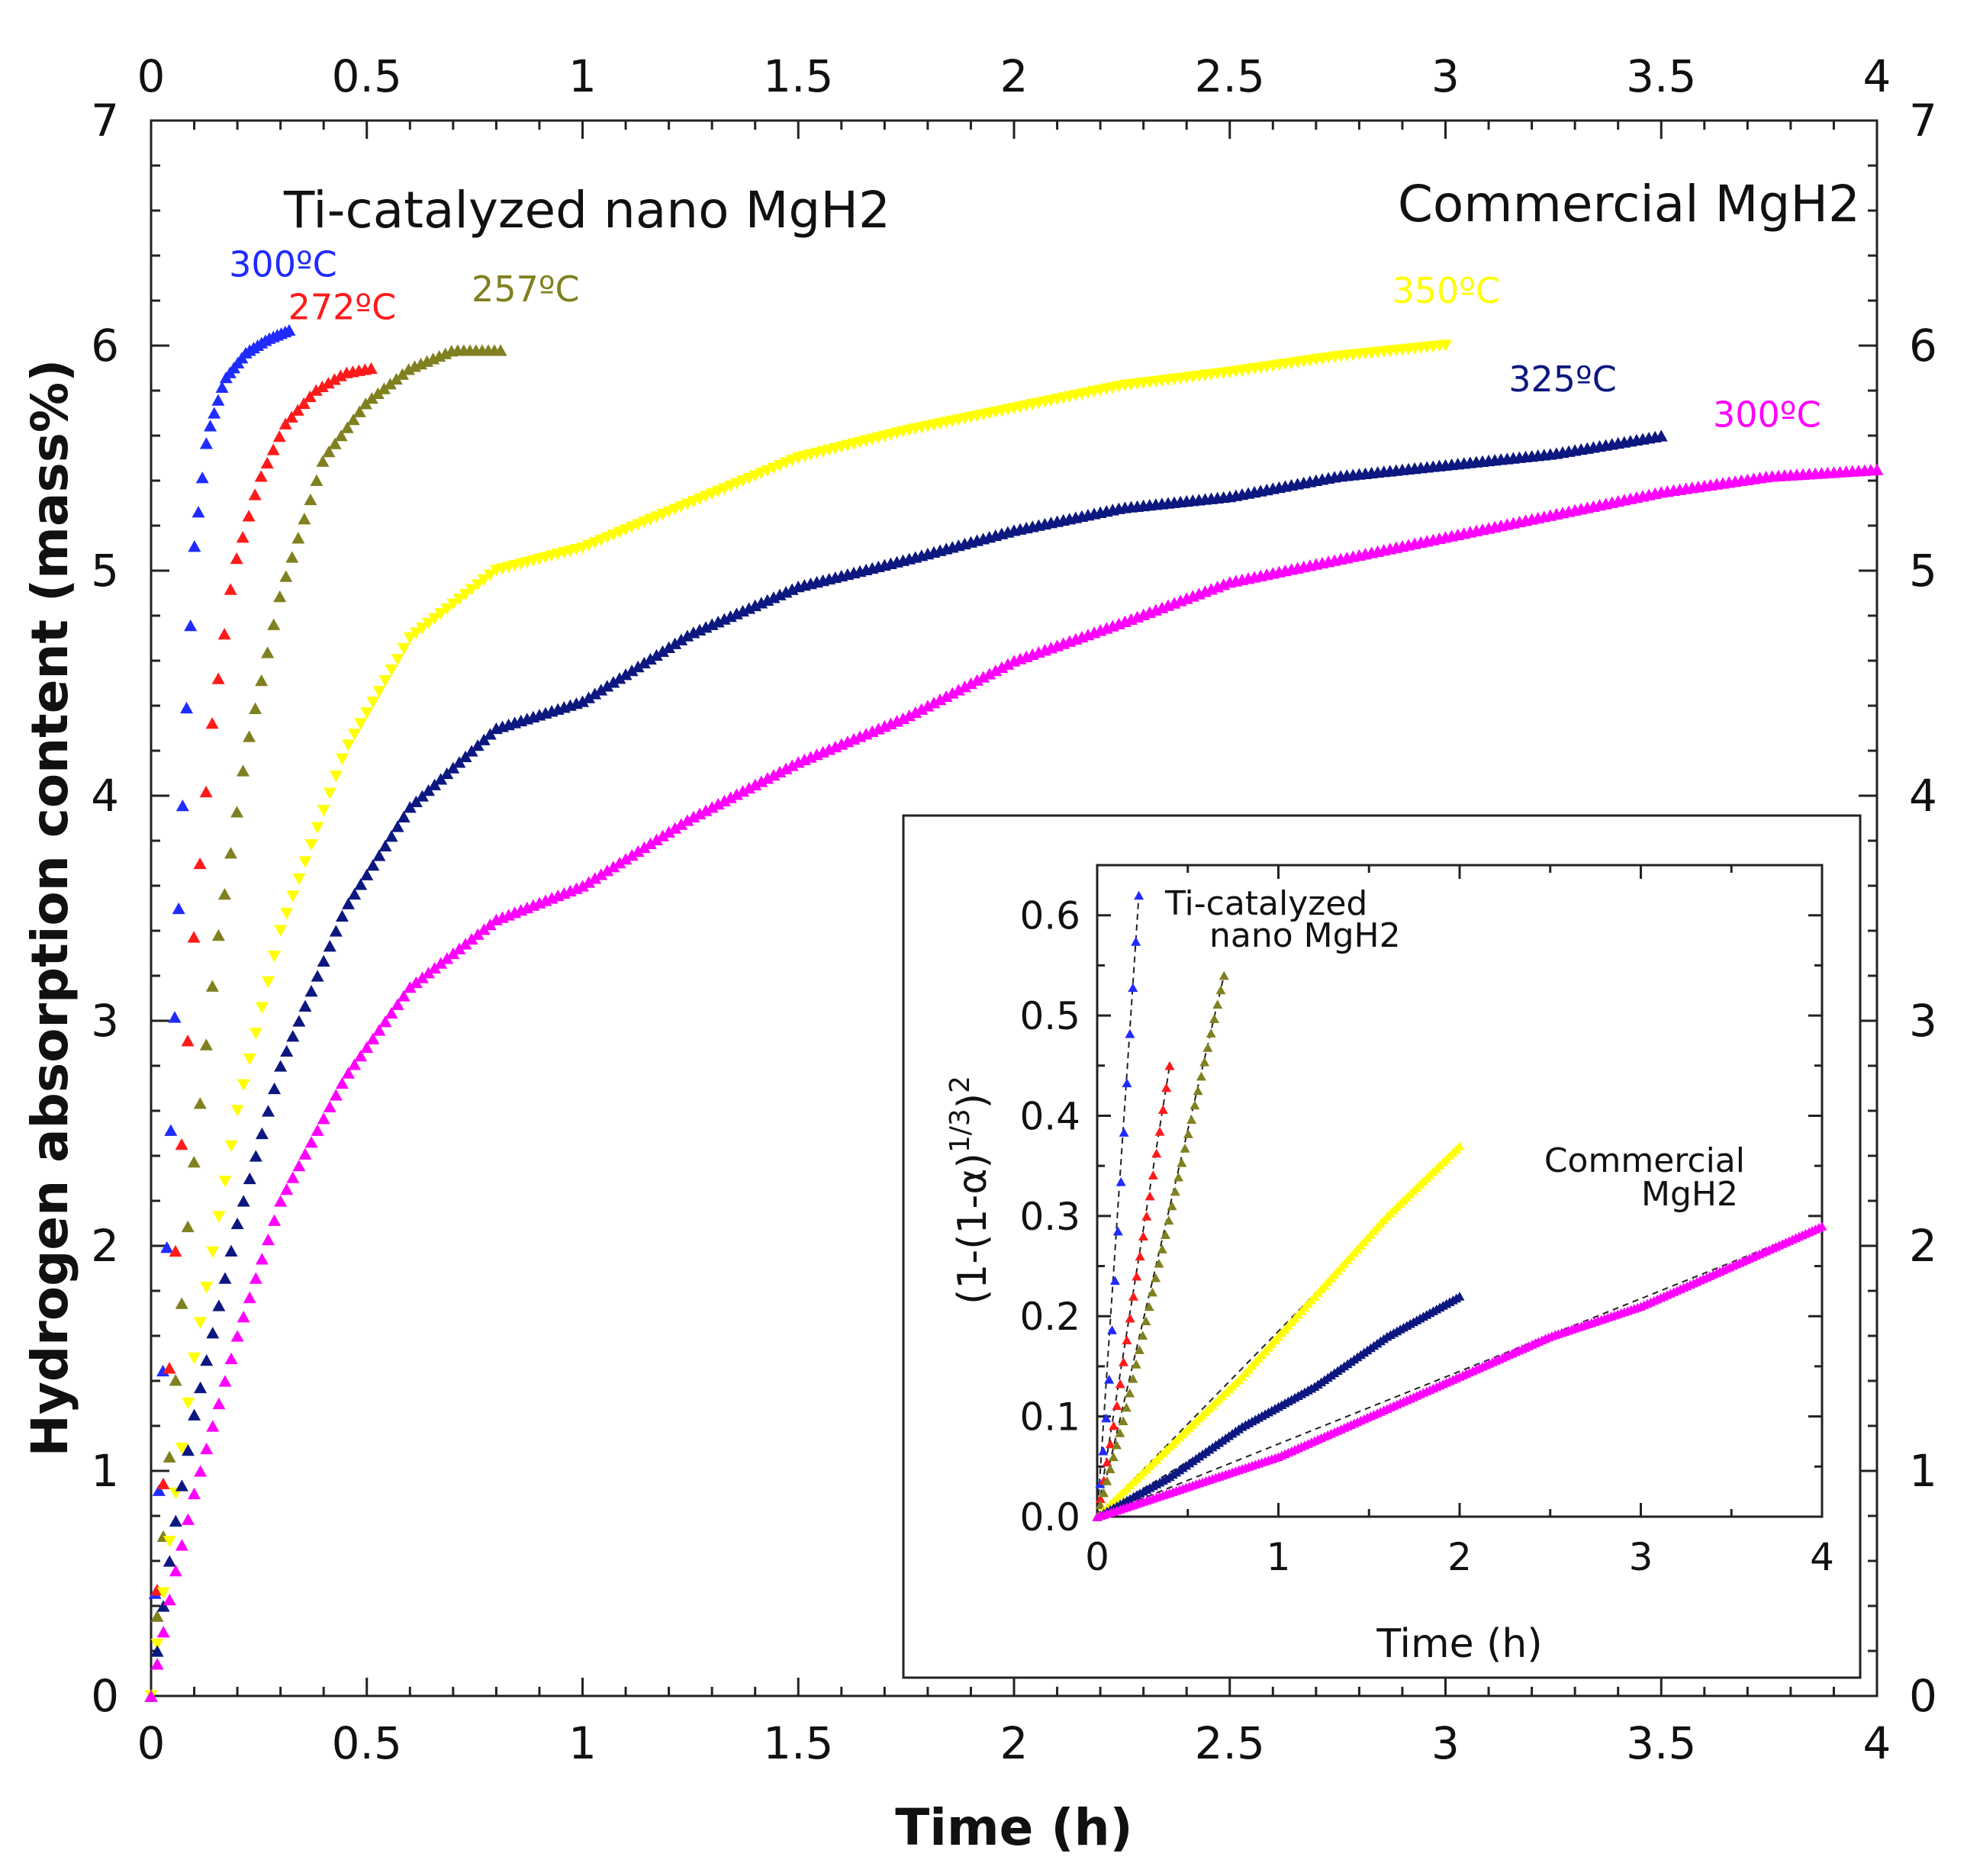 The width and height of the screenshot is (1967, 1876). What do you see at coordinates (1265, 904) in the screenshot?
I see `inset-group-label-ti-line1: Ti-catalyzed` at bounding box center [1265, 904].